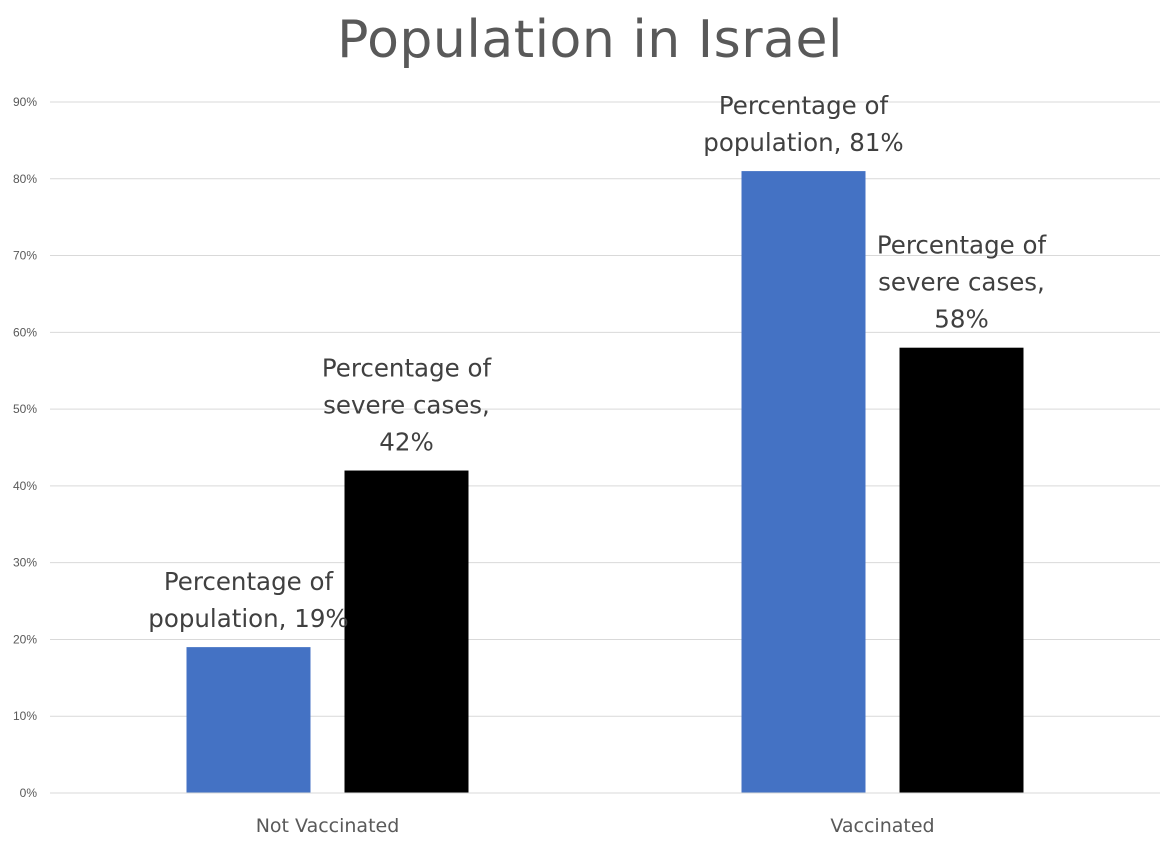  What do you see at coordinates (25, 179) in the screenshot?
I see `y-tick-label: 80%` at bounding box center [25, 179].